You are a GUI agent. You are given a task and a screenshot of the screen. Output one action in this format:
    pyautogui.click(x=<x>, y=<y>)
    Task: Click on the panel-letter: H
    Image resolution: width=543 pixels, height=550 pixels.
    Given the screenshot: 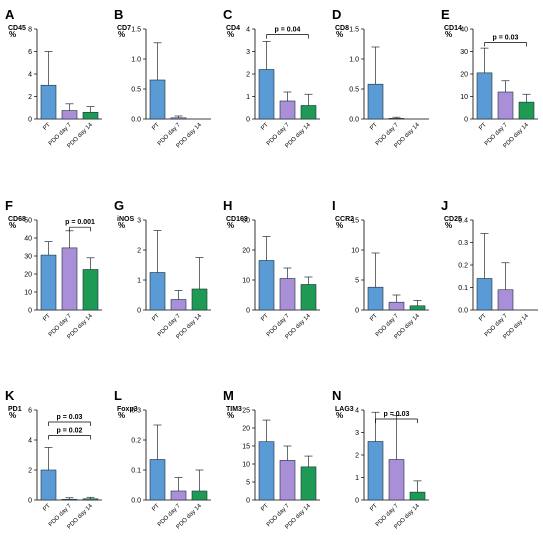 What is the action you would take?
    pyautogui.click(x=227, y=205)
    